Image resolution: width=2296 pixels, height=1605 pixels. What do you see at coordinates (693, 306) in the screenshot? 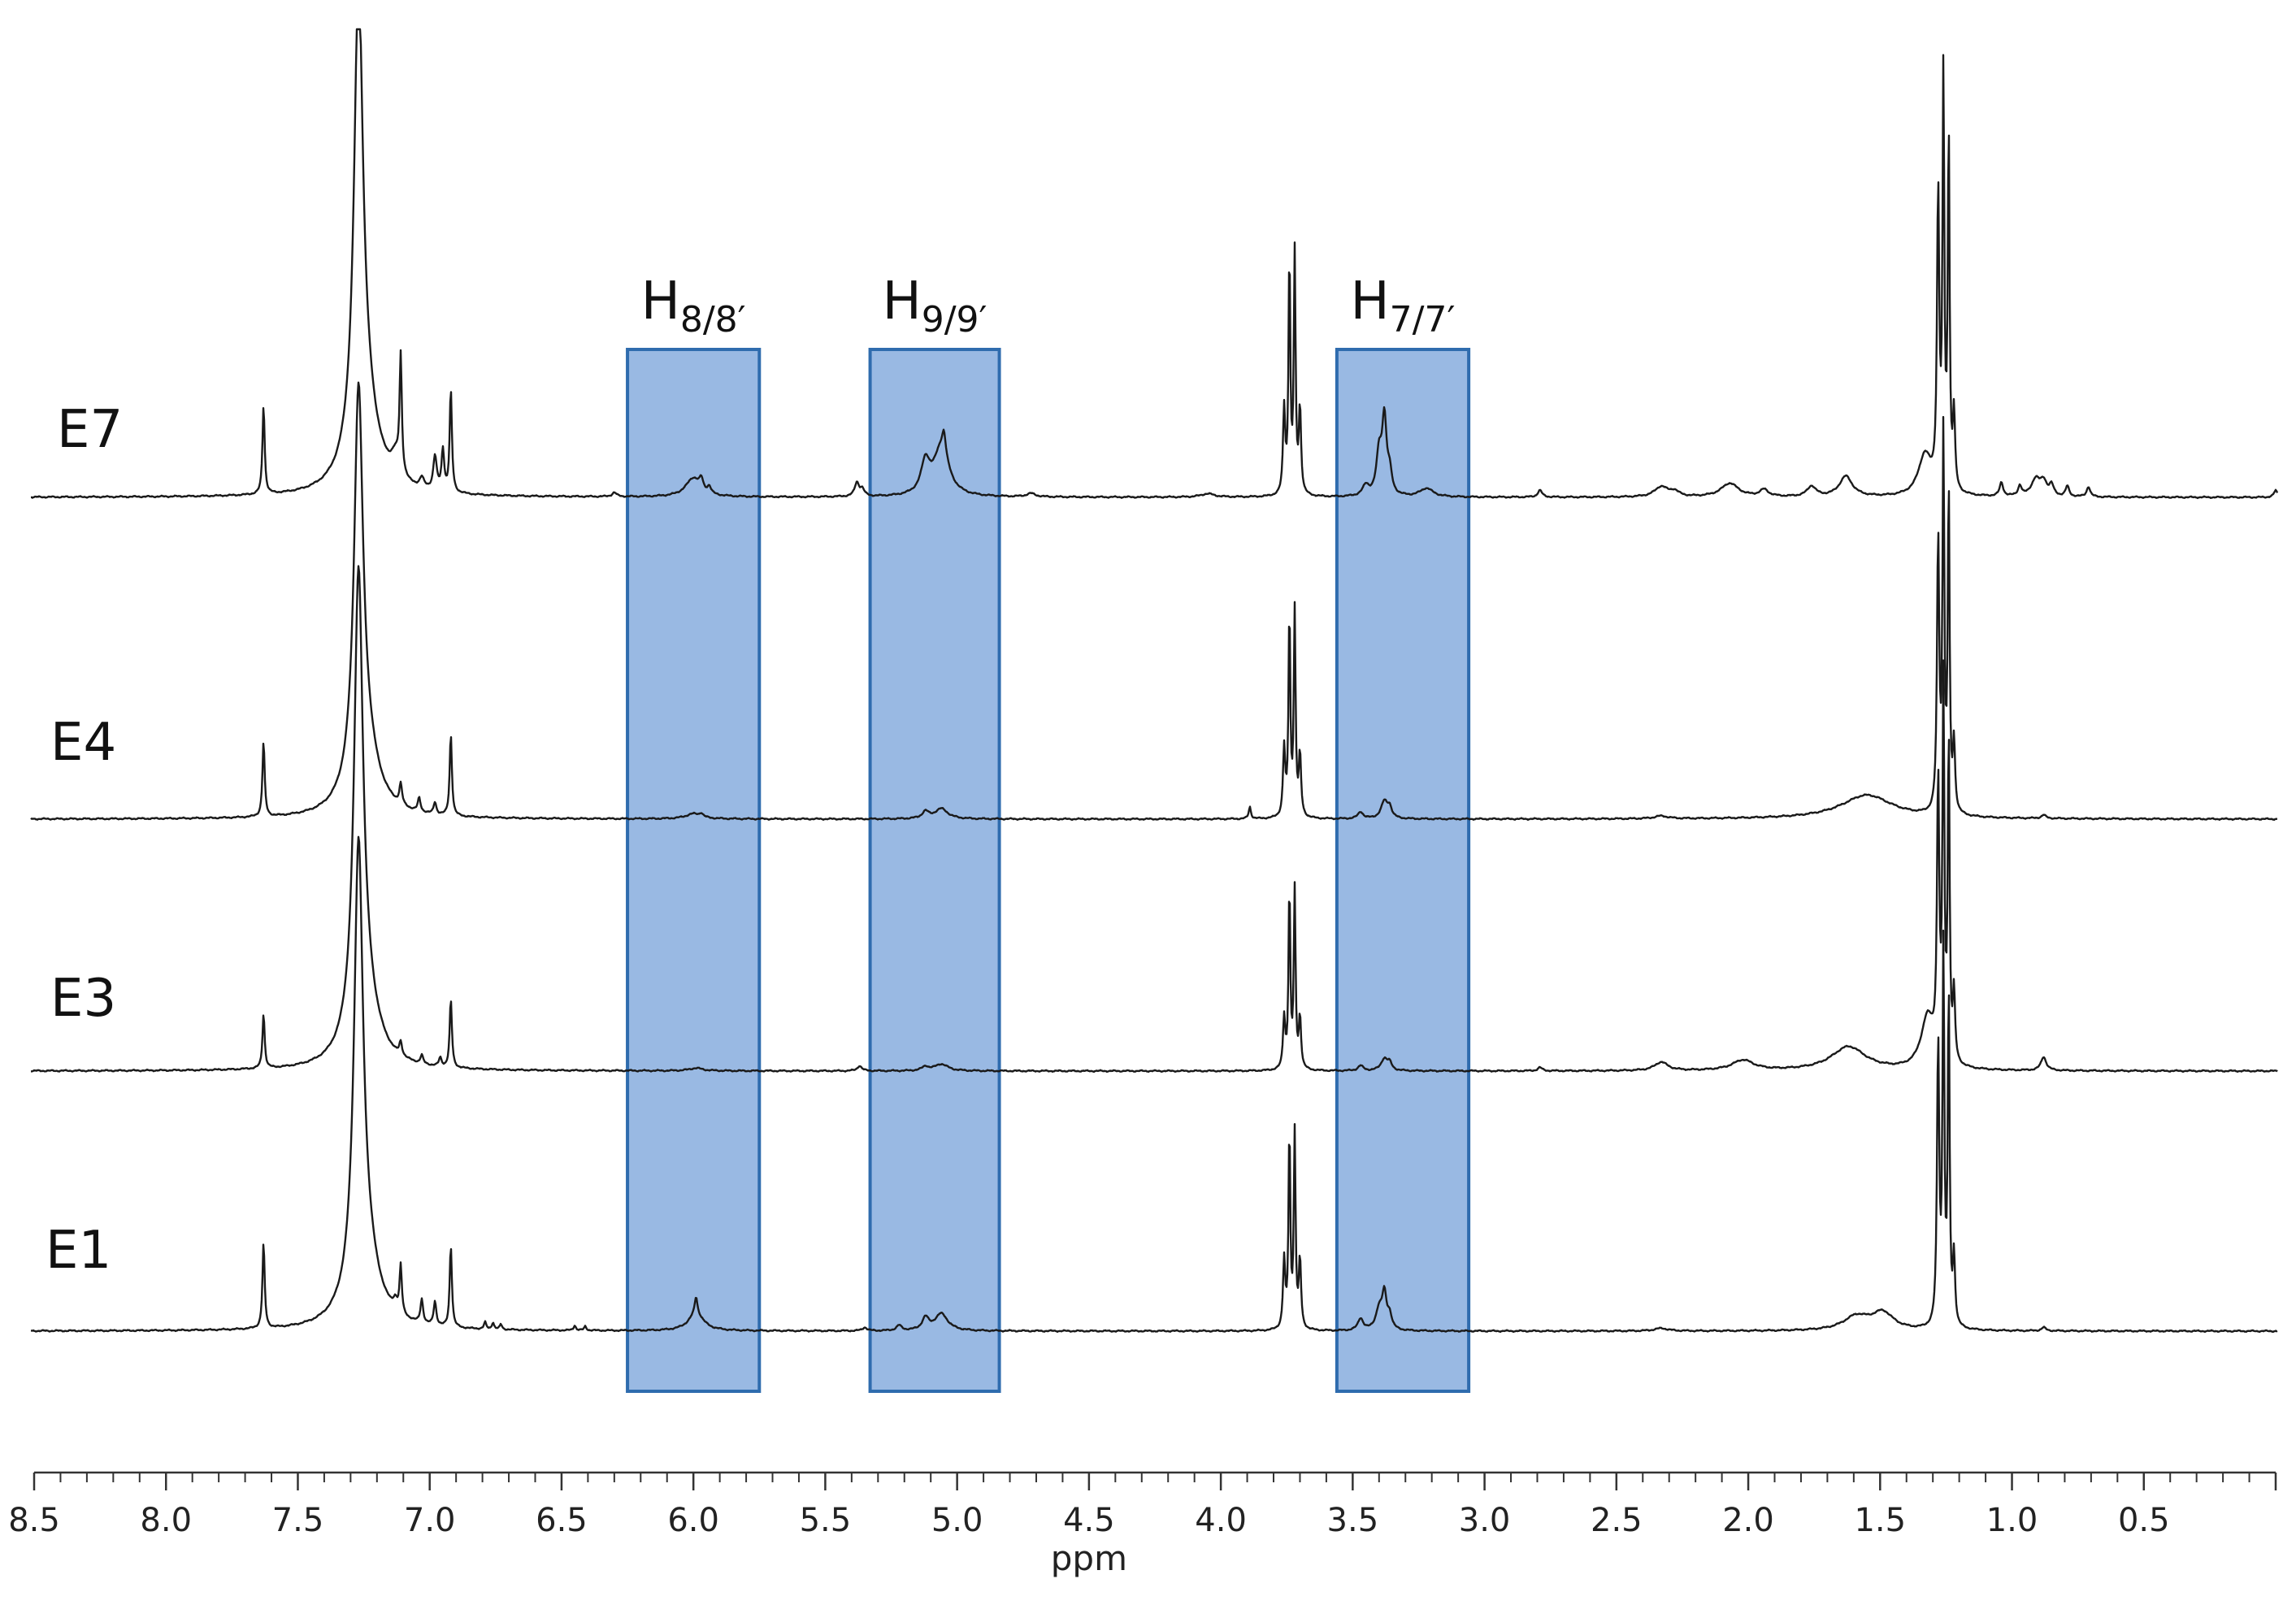
I see `region-label-1: H8/8′` at bounding box center [693, 306].